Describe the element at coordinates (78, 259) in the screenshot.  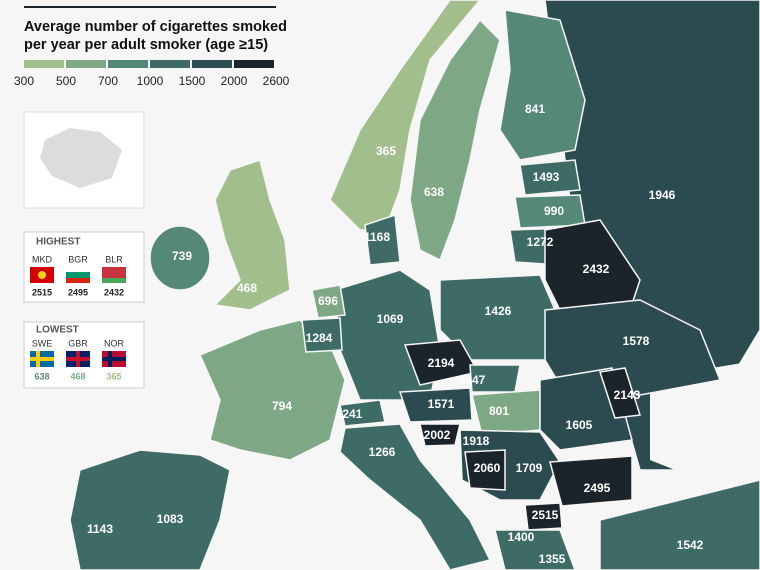
I see `country-code: BGR` at that location.